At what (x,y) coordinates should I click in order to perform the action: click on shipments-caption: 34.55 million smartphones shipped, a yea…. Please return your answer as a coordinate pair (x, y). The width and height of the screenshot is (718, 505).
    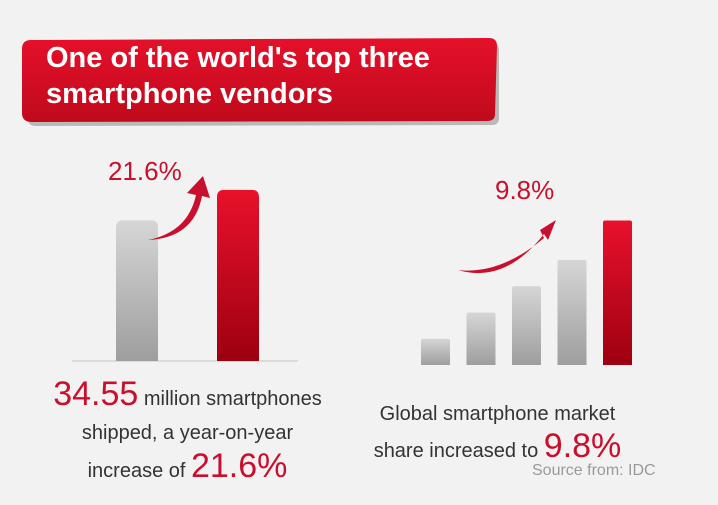
    Looking at the image, I should click on (187, 432).